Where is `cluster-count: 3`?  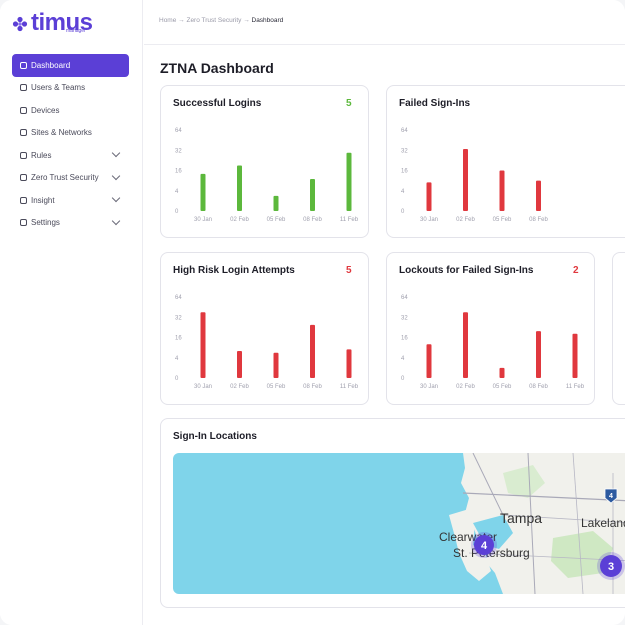 cluster-count: 3 is located at coordinates (611, 567).